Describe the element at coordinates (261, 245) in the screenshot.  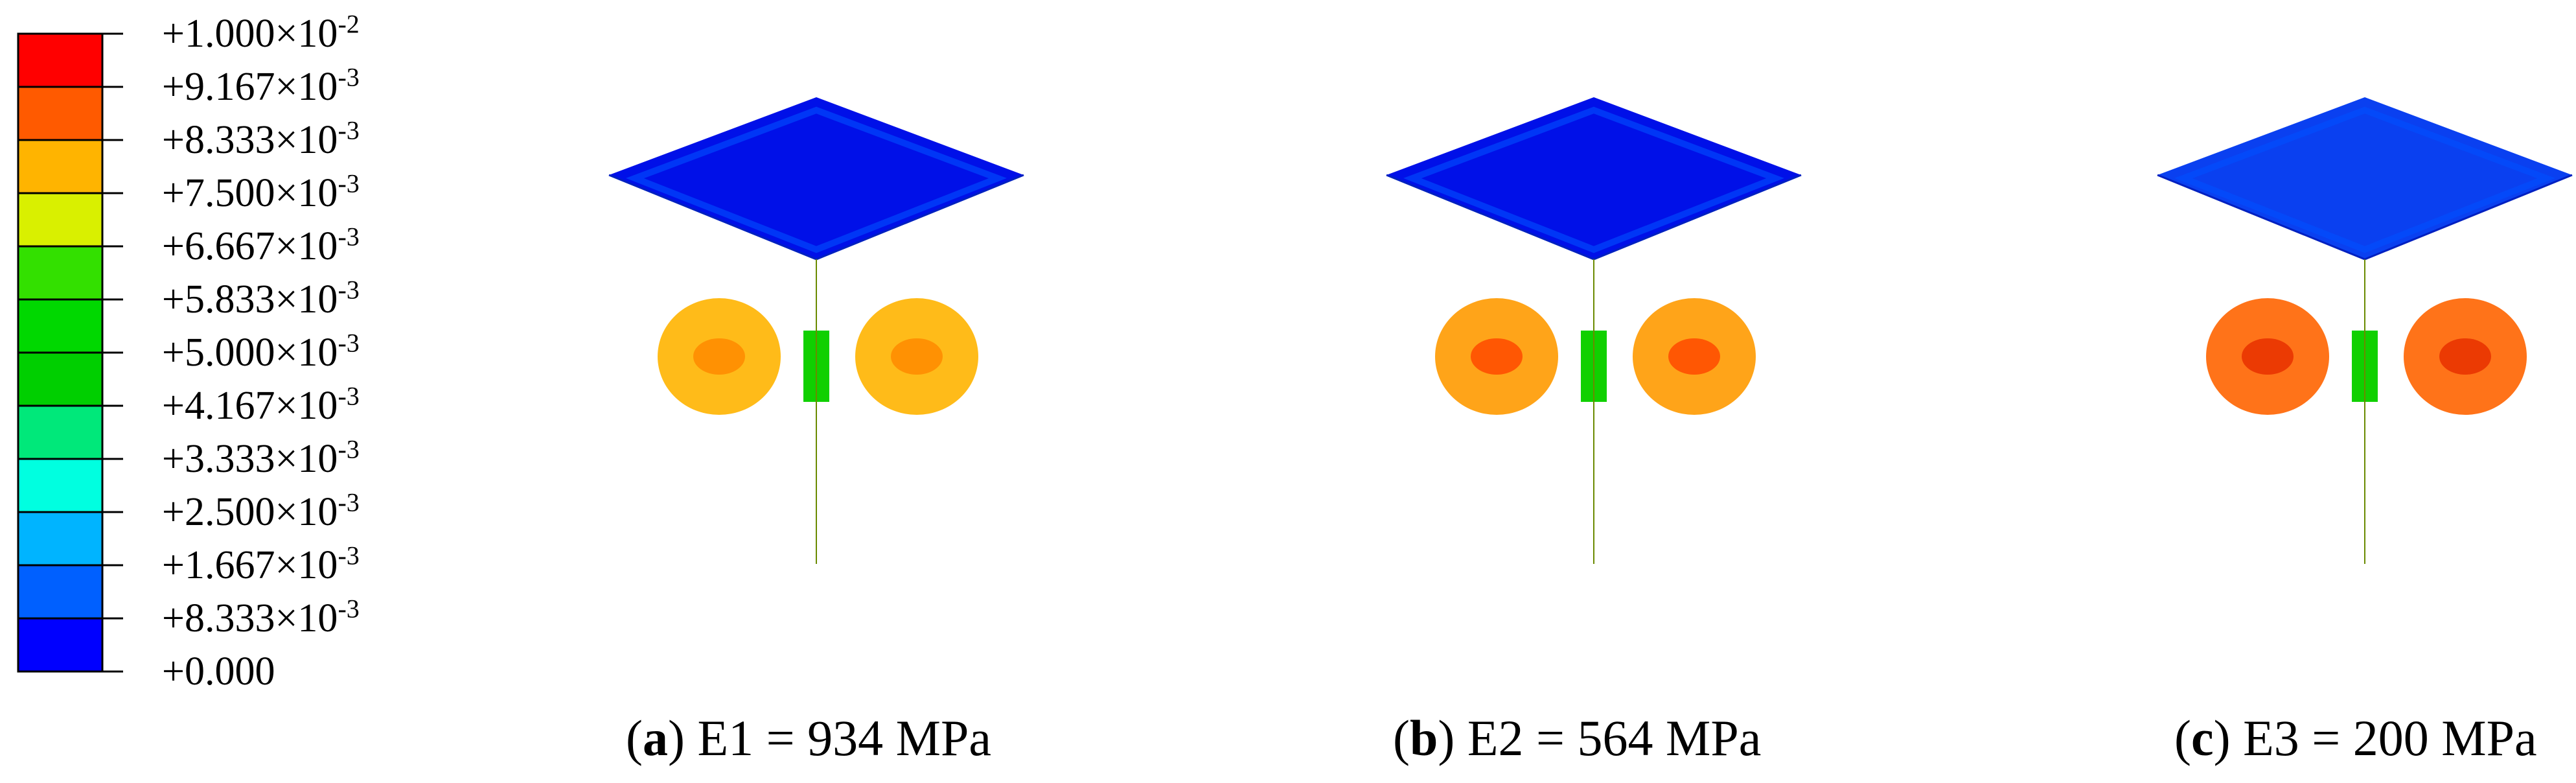
I see `legend-tick-label: +6.667×10-3` at that location.